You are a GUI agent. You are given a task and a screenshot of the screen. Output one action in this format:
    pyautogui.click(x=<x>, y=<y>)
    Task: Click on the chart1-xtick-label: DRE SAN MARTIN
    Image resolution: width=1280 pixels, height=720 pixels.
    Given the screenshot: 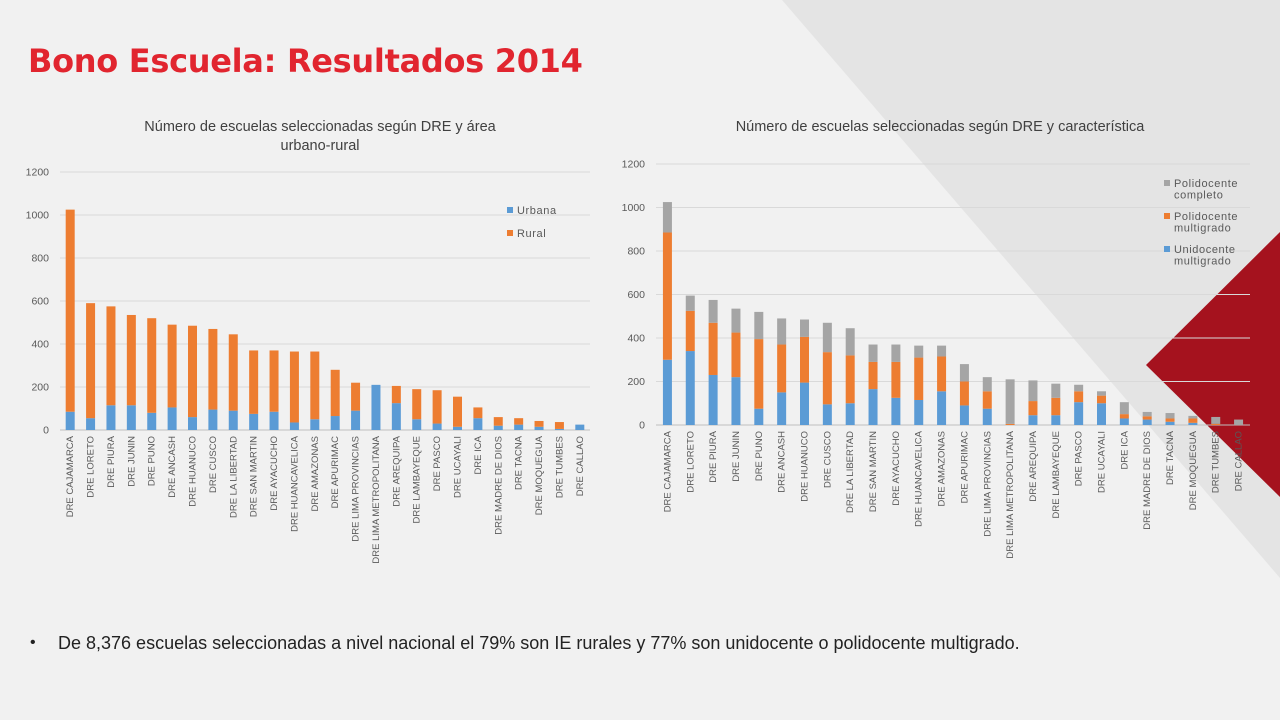 What is the action you would take?
    pyautogui.click(x=254, y=476)
    